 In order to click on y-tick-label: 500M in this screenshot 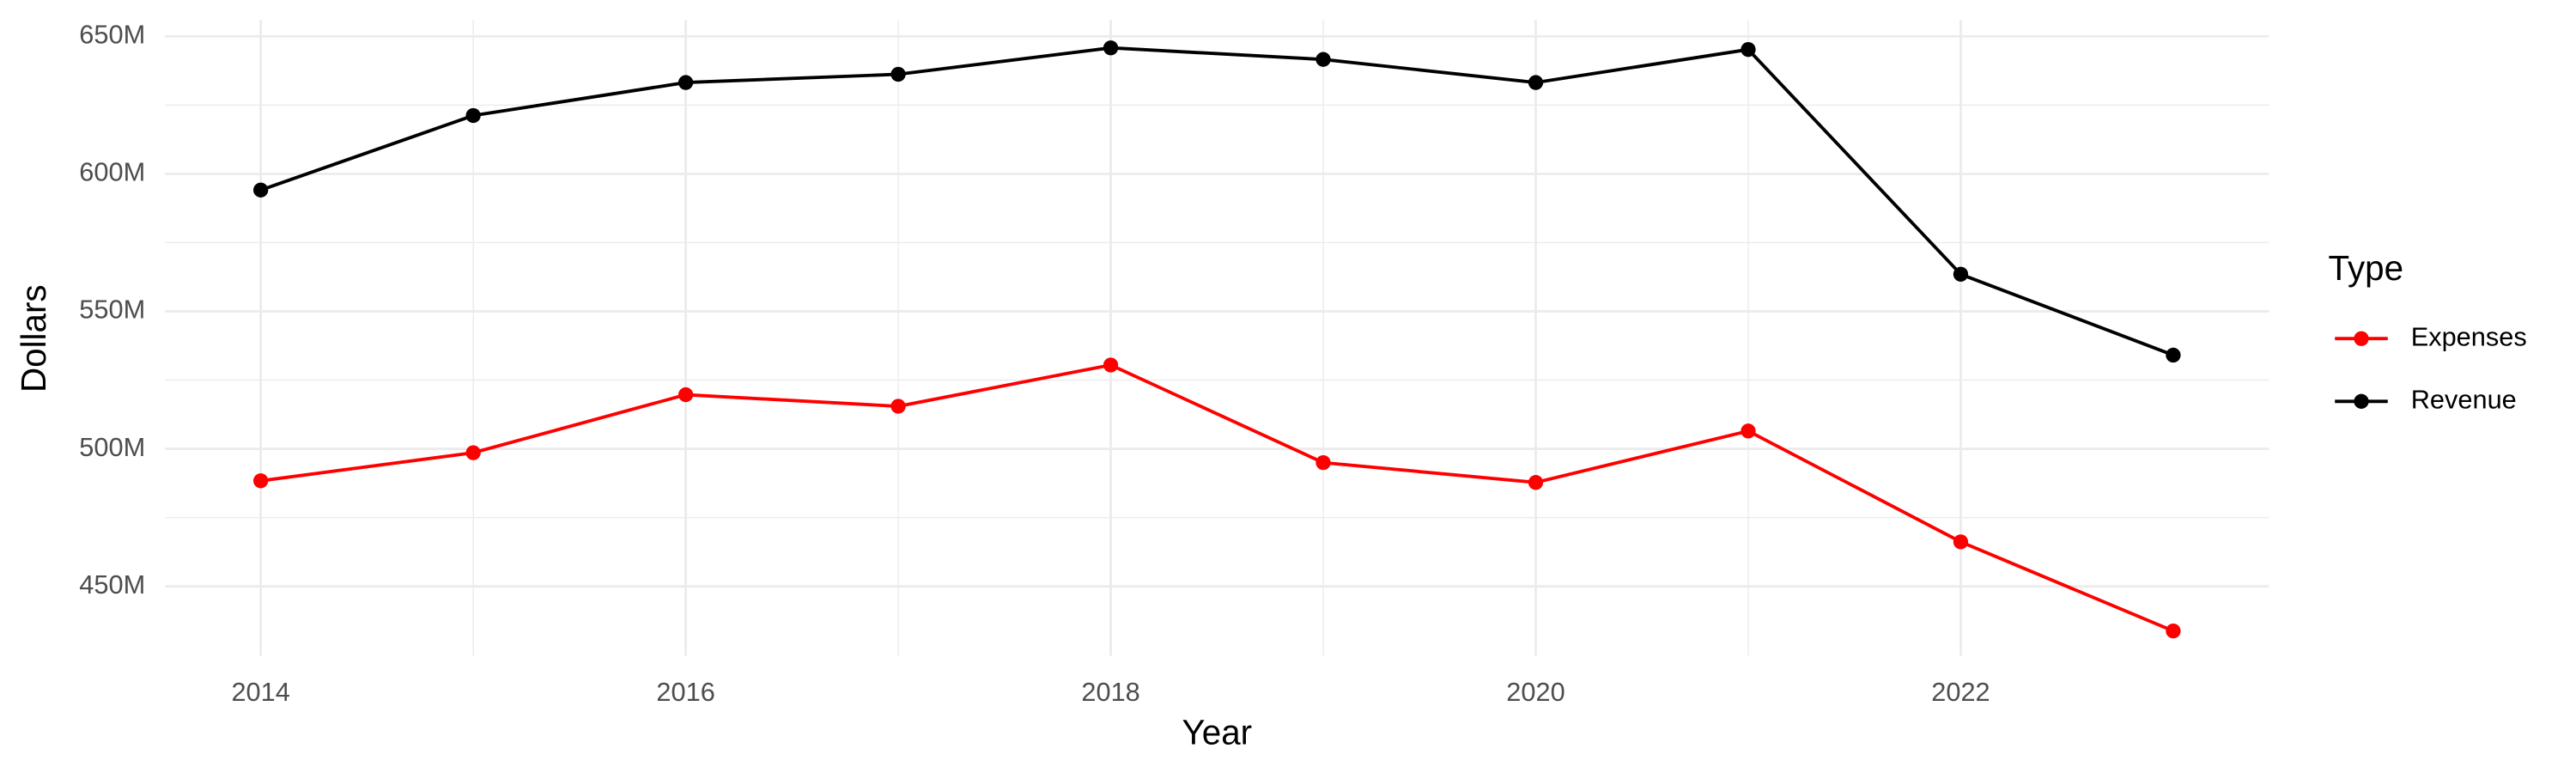, I will do `click(112, 447)`.